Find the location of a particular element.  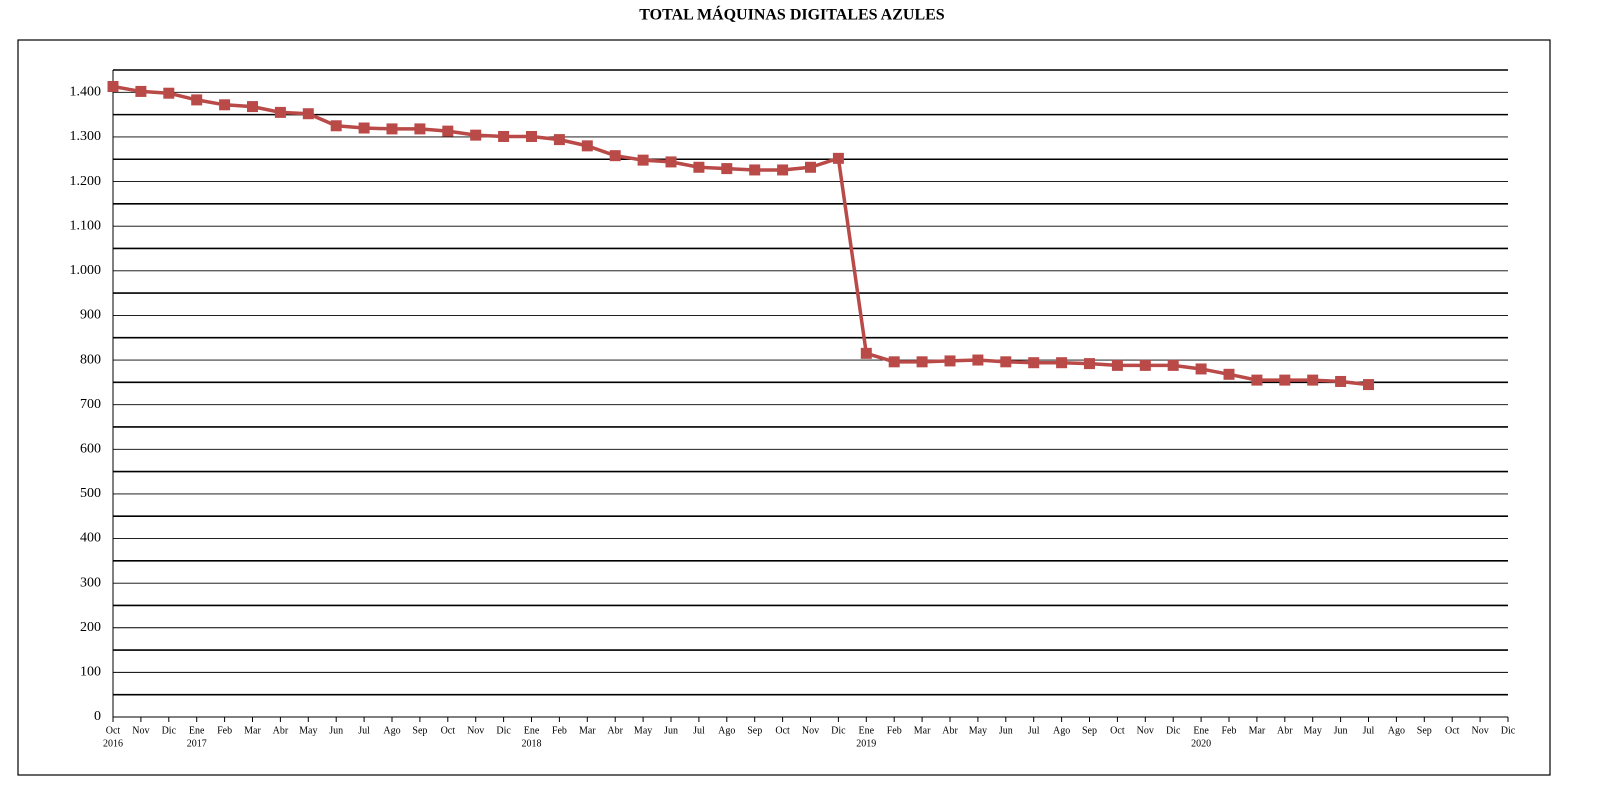

y-tick-label: 600 is located at coordinates (90, 448).